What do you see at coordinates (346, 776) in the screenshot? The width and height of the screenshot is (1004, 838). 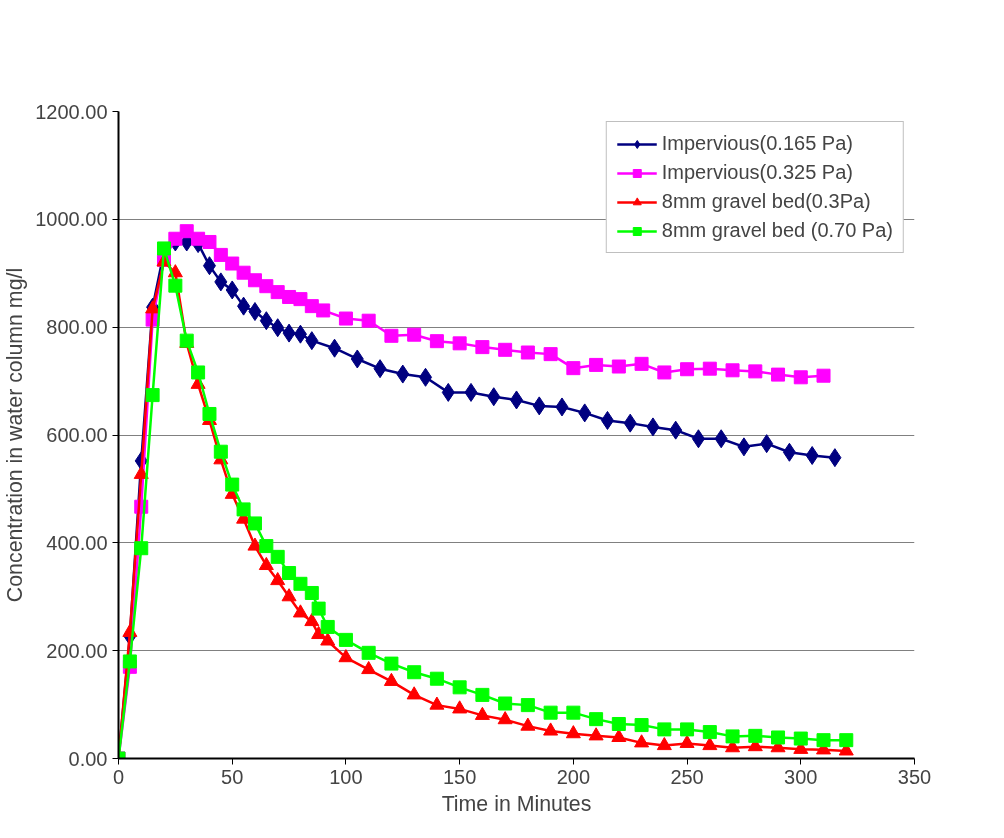 I see `x-tick-label: 100` at bounding box center [346, 776].